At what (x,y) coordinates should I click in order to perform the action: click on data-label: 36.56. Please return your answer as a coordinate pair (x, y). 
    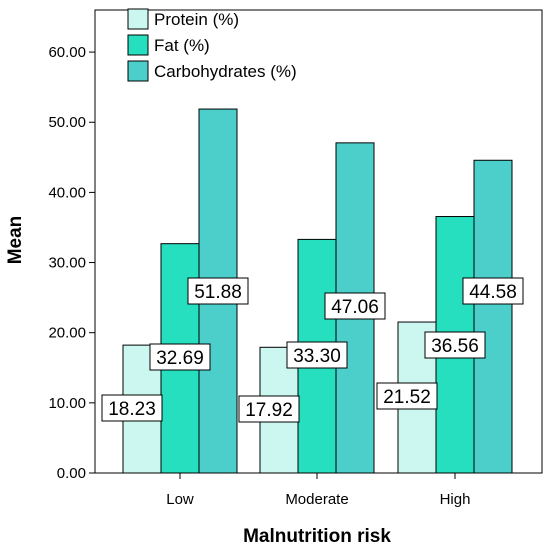
    Looking at the image, I should click on (455, 346).